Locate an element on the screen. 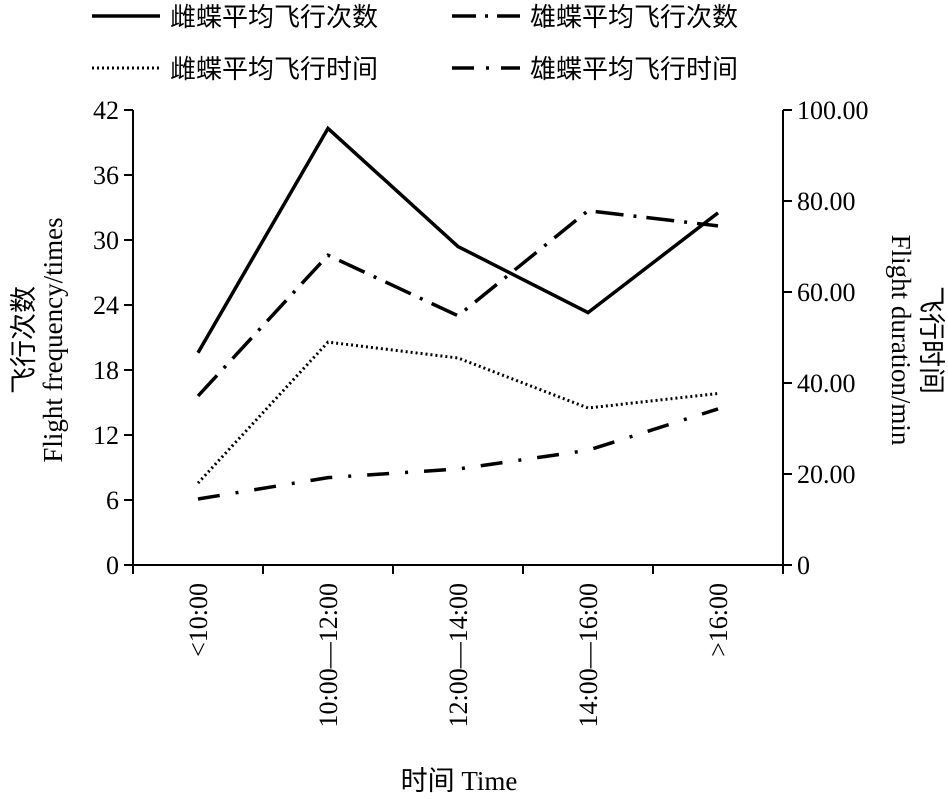 The height and width of the screenshot is (799, 948). legend-label-3: 雌蝶平均飞行时间 is located at coordinates (274, 69).